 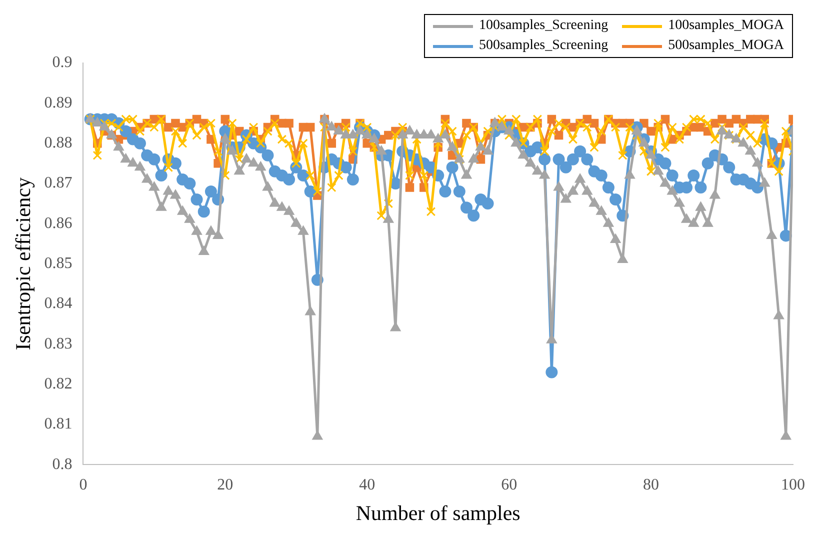 I want to click on y-tick-label: 0.84, so click(x=58, y=303).